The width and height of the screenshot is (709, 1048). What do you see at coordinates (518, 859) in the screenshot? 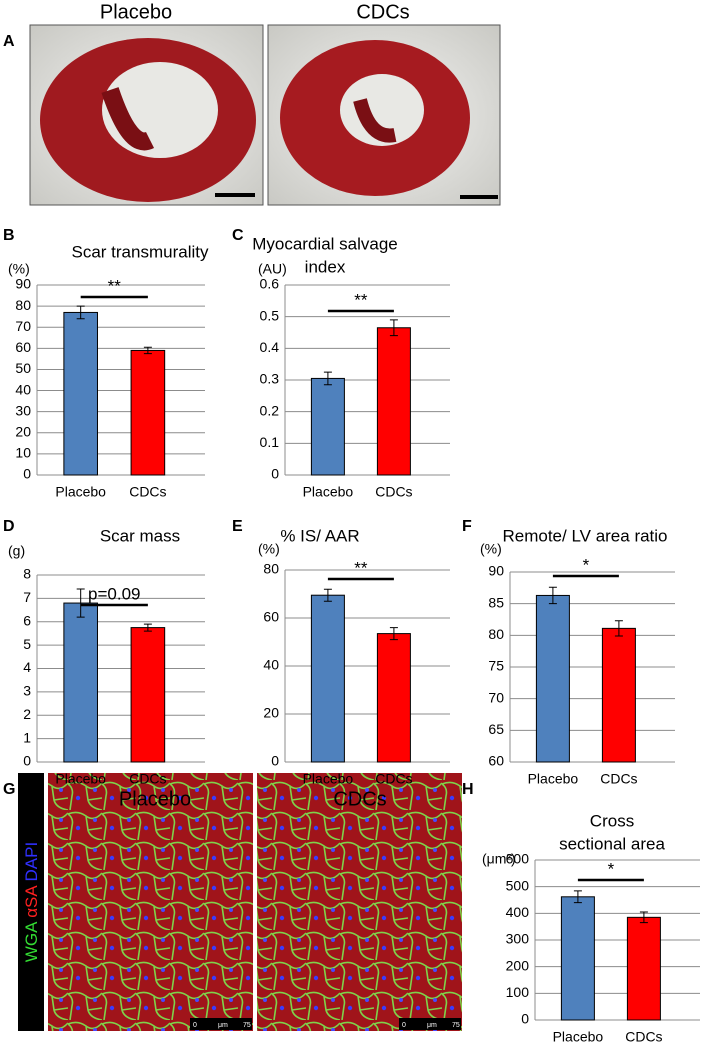
I see `y-tick-label: 600` at bounding box center [518, 859].